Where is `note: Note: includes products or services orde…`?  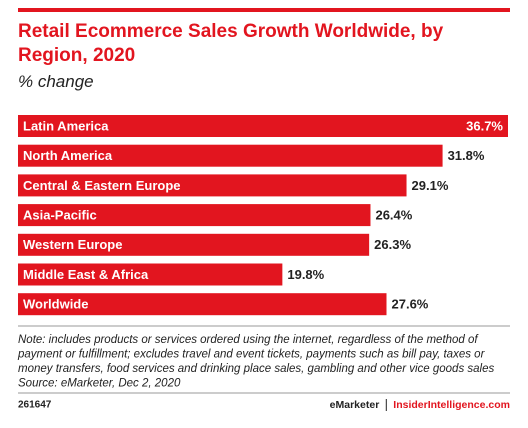
note: Note: includes products or services orde… is located at coordinates (248, 340).